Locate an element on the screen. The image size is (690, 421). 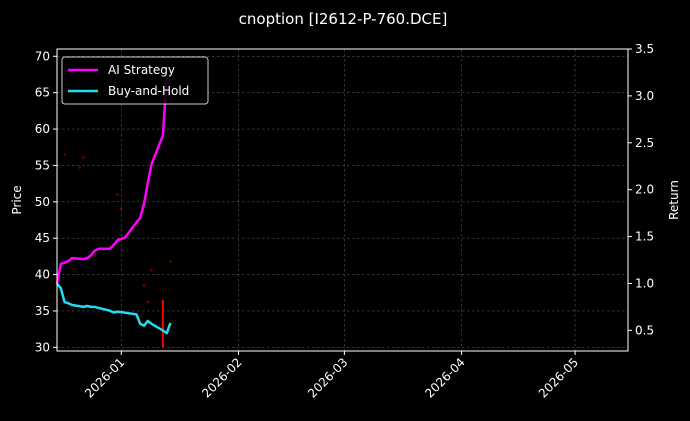
y2-tick-label: 3.0 is located at coordinates (644, 96).